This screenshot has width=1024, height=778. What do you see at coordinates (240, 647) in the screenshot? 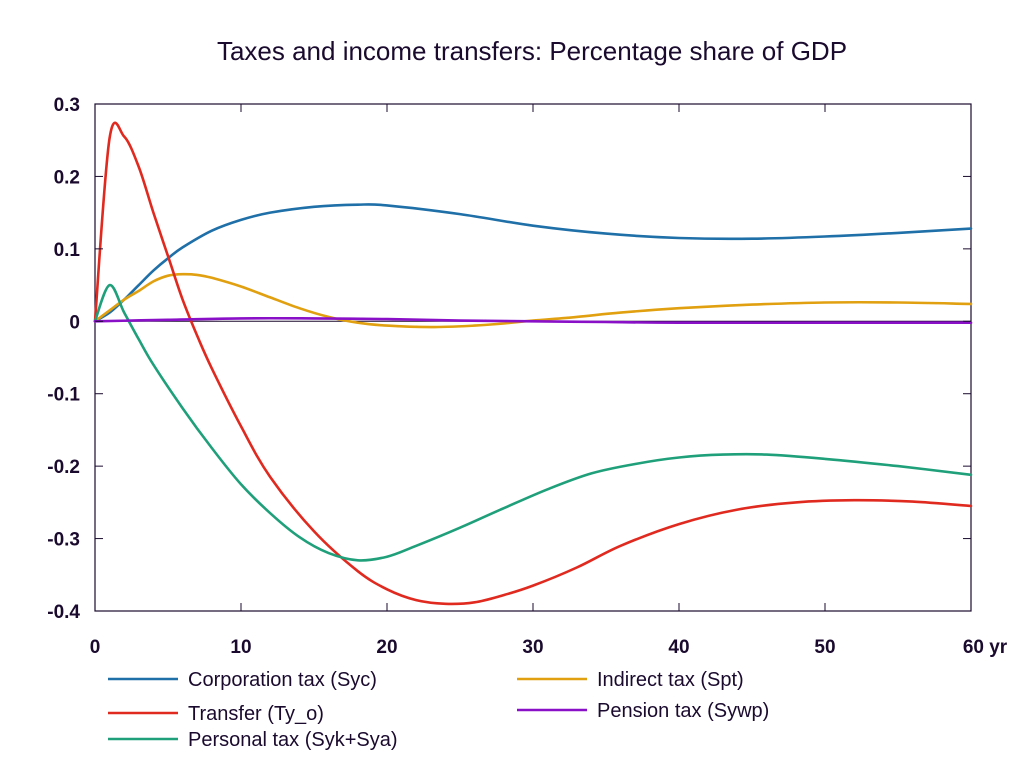
I see `x-tick-label: 10` at bounding box center [240, 647].